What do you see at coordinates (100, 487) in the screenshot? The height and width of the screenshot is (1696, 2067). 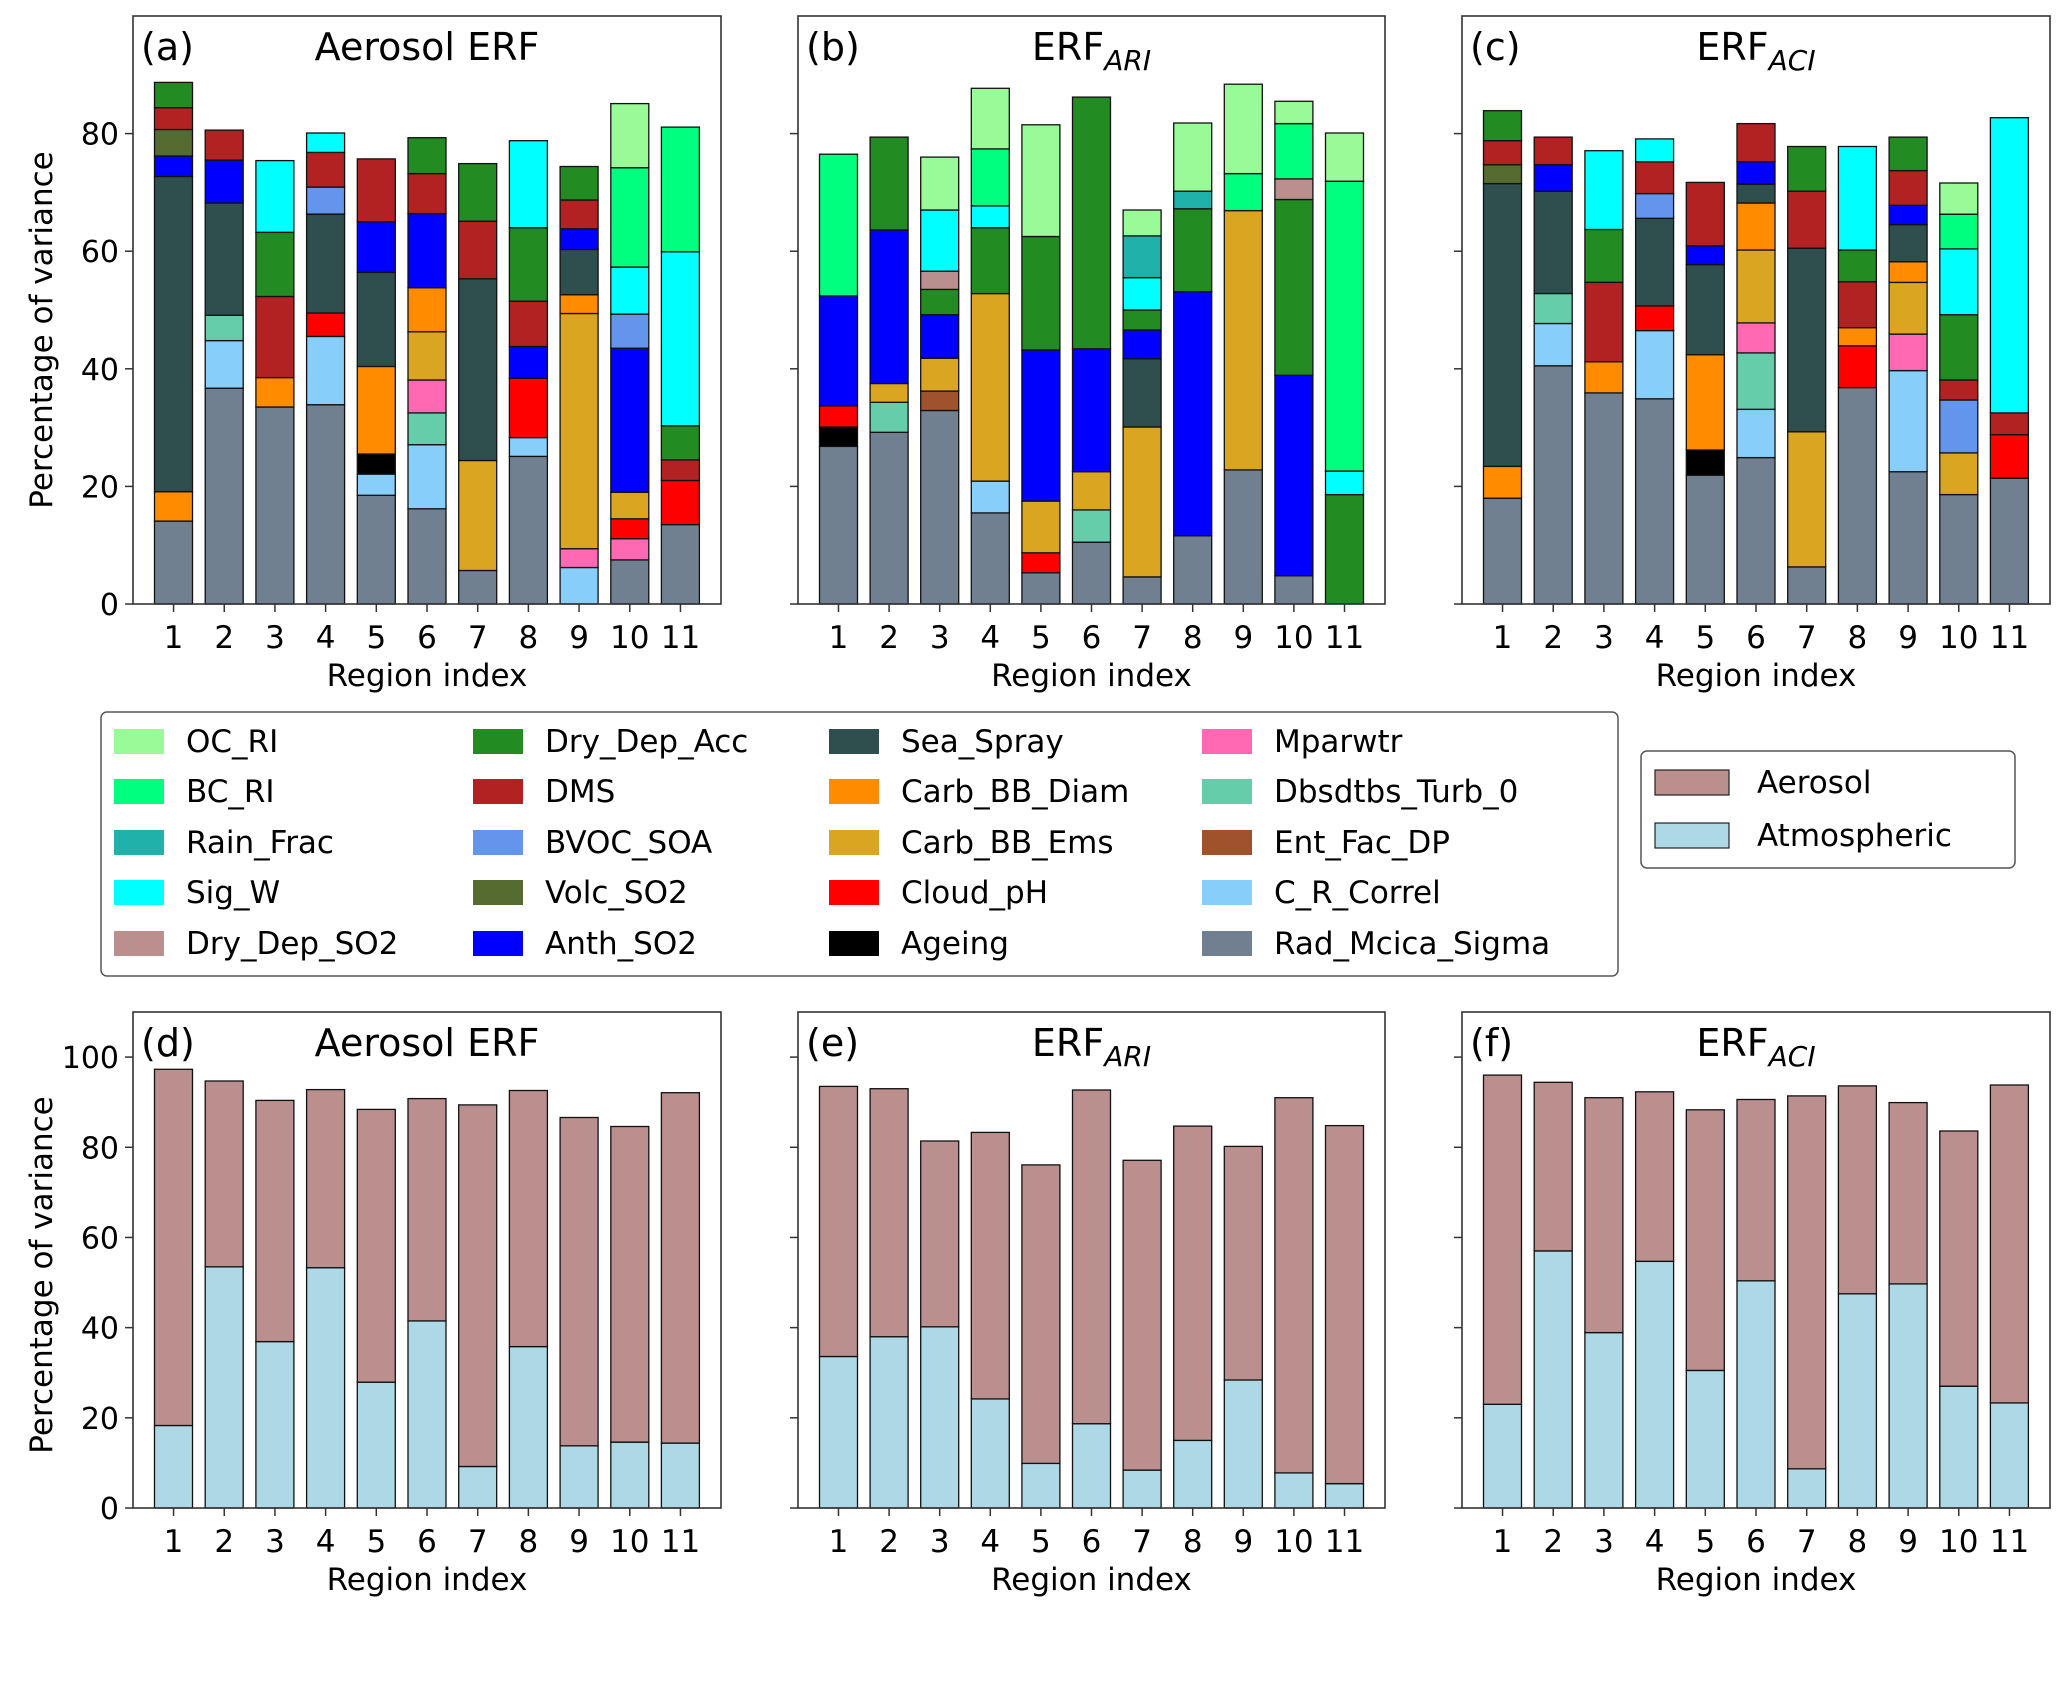 I see `y-tick-label: 20` at bounding box center [100, 487].